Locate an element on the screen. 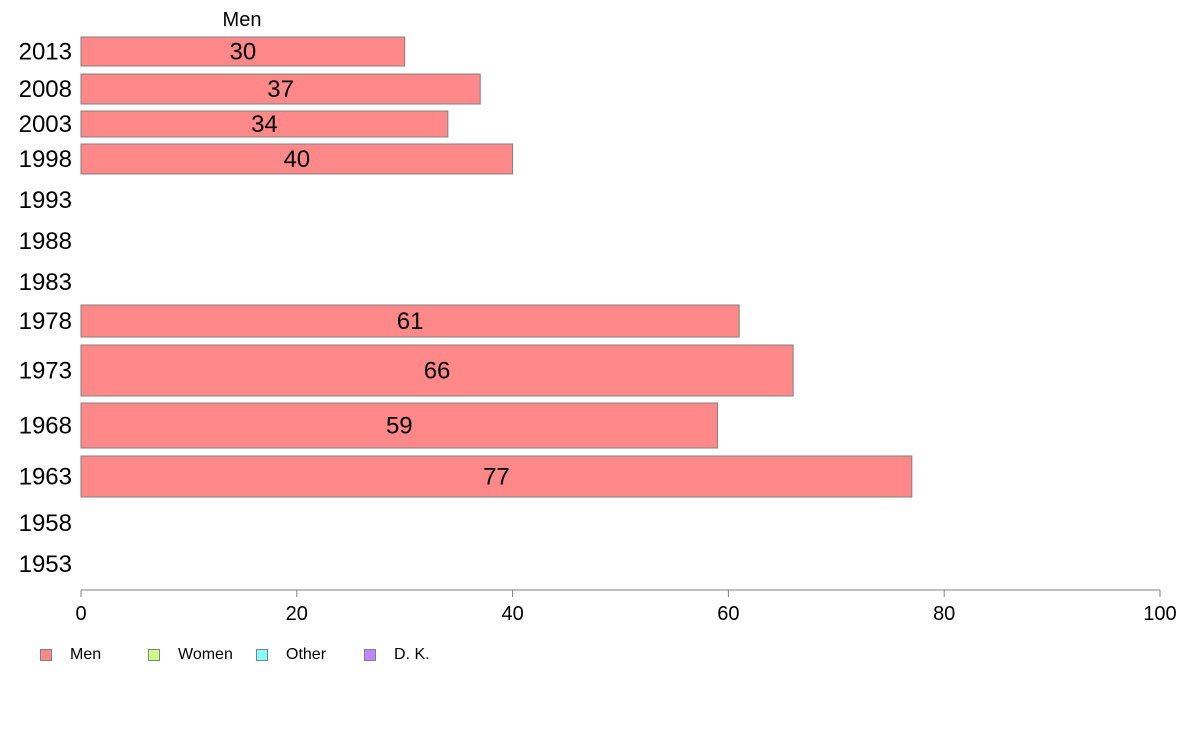  data-label: 59 is located at coordinates (399, 426).